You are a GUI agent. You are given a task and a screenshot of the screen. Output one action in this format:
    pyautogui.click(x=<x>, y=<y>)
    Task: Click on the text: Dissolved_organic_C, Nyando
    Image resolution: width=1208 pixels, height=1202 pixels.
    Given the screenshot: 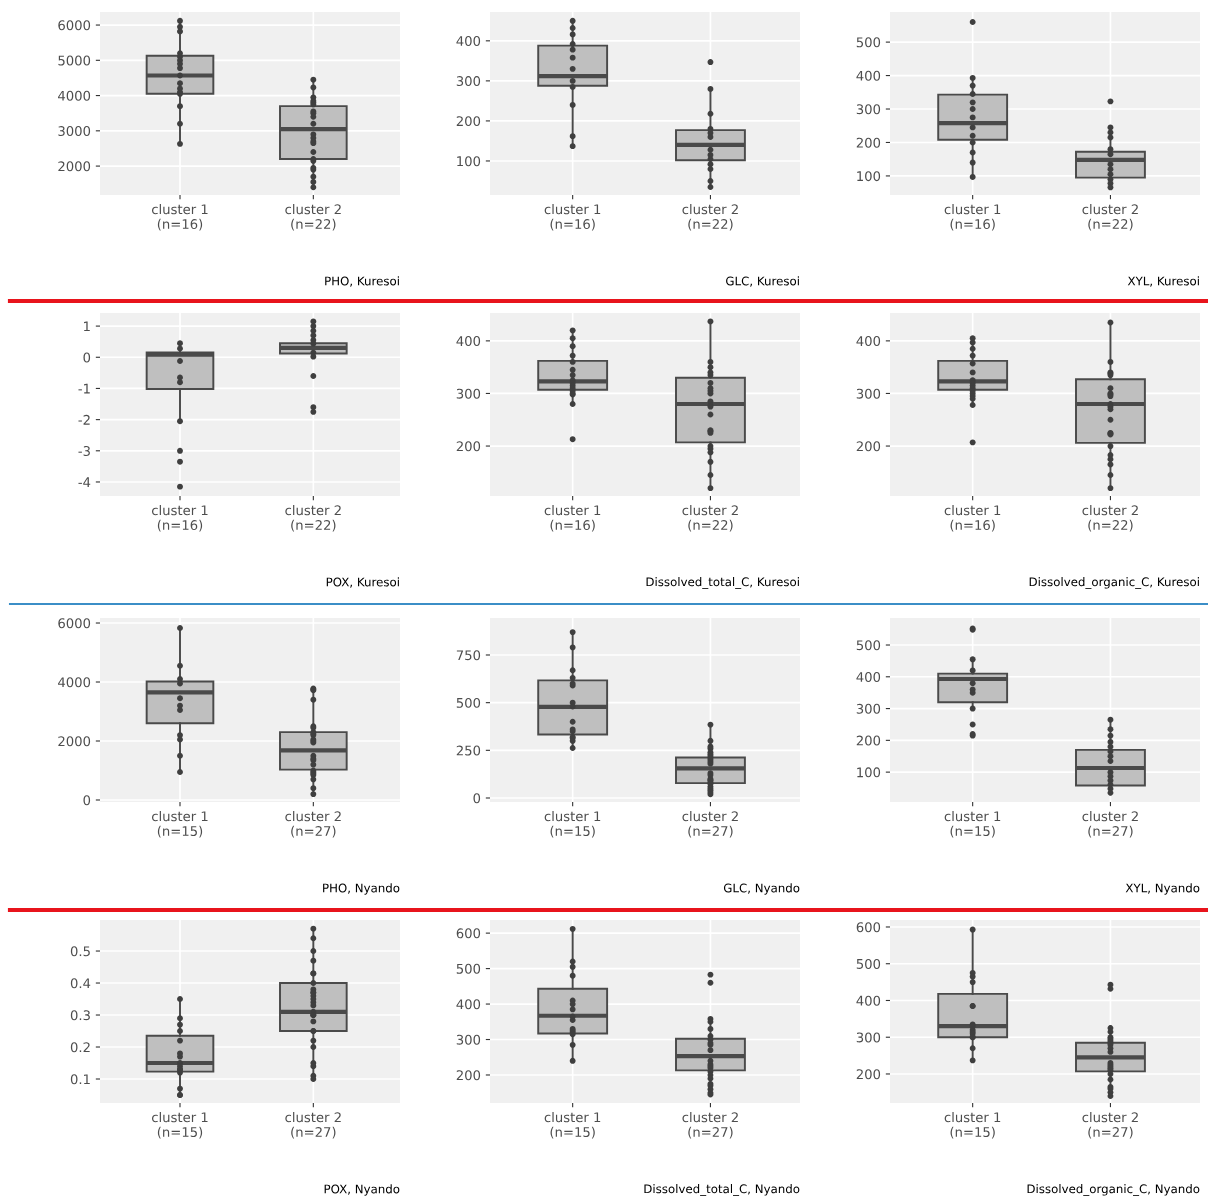 What is the action you would take?
    pyautogui.click(x=1113, y=1190)
    